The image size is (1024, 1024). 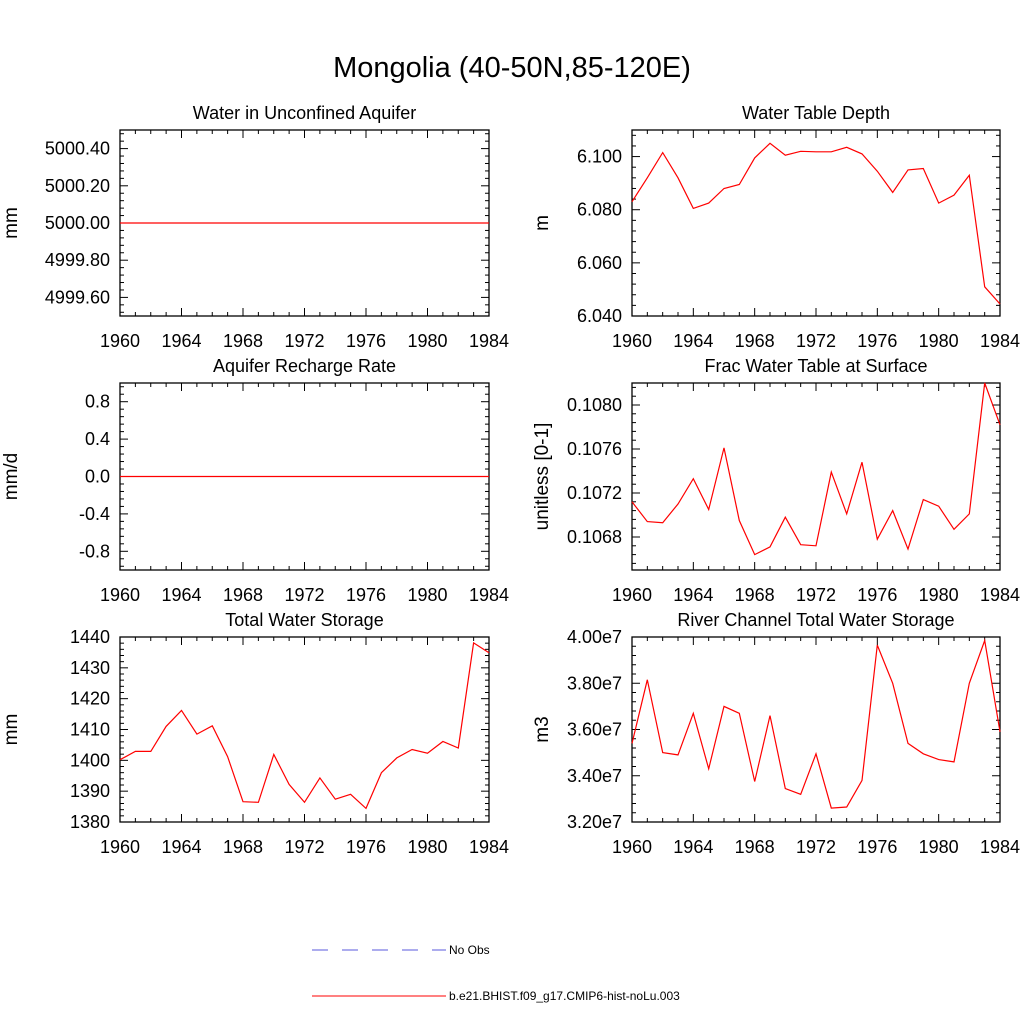 I want to click on y-tick-label: 5000.20, so click(x=77, y=186).